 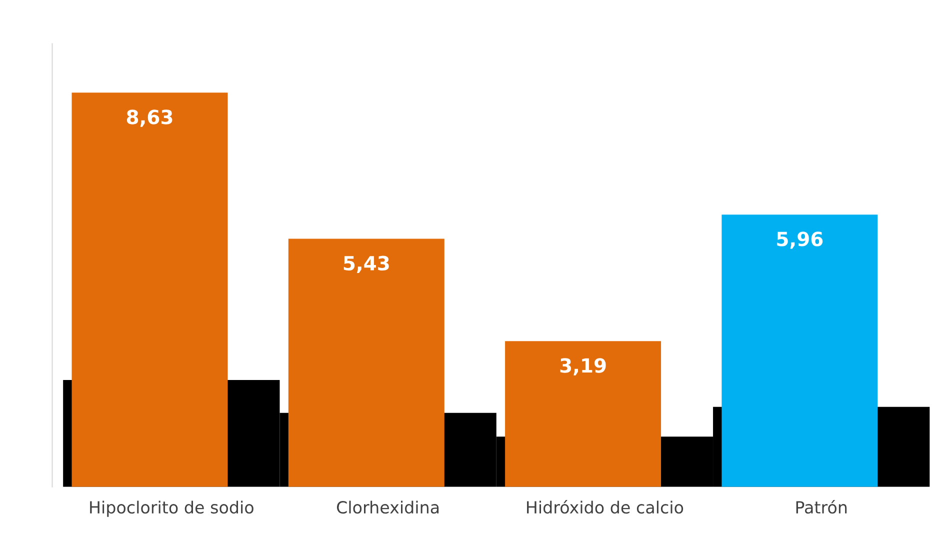 I want to click on x-tick-label: Patrón, so click(x=821, y=507).